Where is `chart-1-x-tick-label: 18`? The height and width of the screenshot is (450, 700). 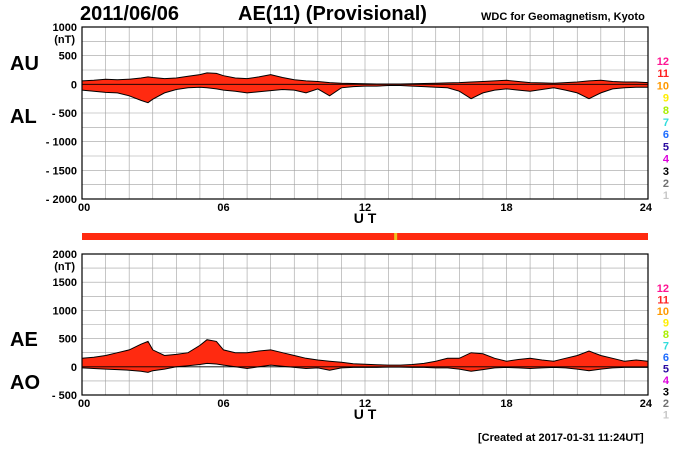
chart-1-x-tick-label: 18 is located at coordinates (506, 208).